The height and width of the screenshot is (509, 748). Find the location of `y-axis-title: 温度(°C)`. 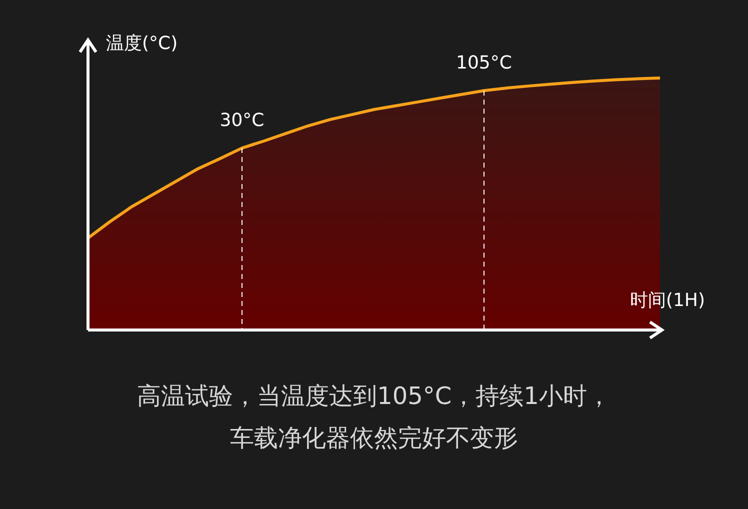

y-axis-title: 温度(°C) is located at coordinates (142, 43).